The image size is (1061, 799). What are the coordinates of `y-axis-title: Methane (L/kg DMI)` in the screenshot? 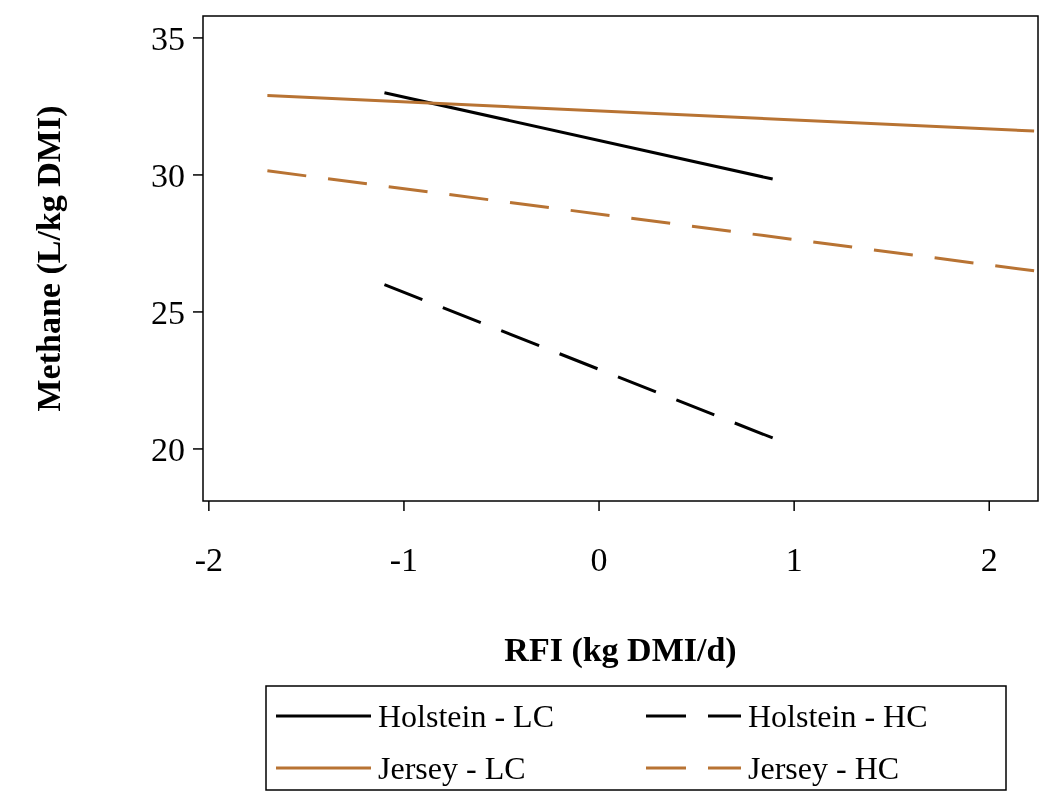 It's located at (49, 258).